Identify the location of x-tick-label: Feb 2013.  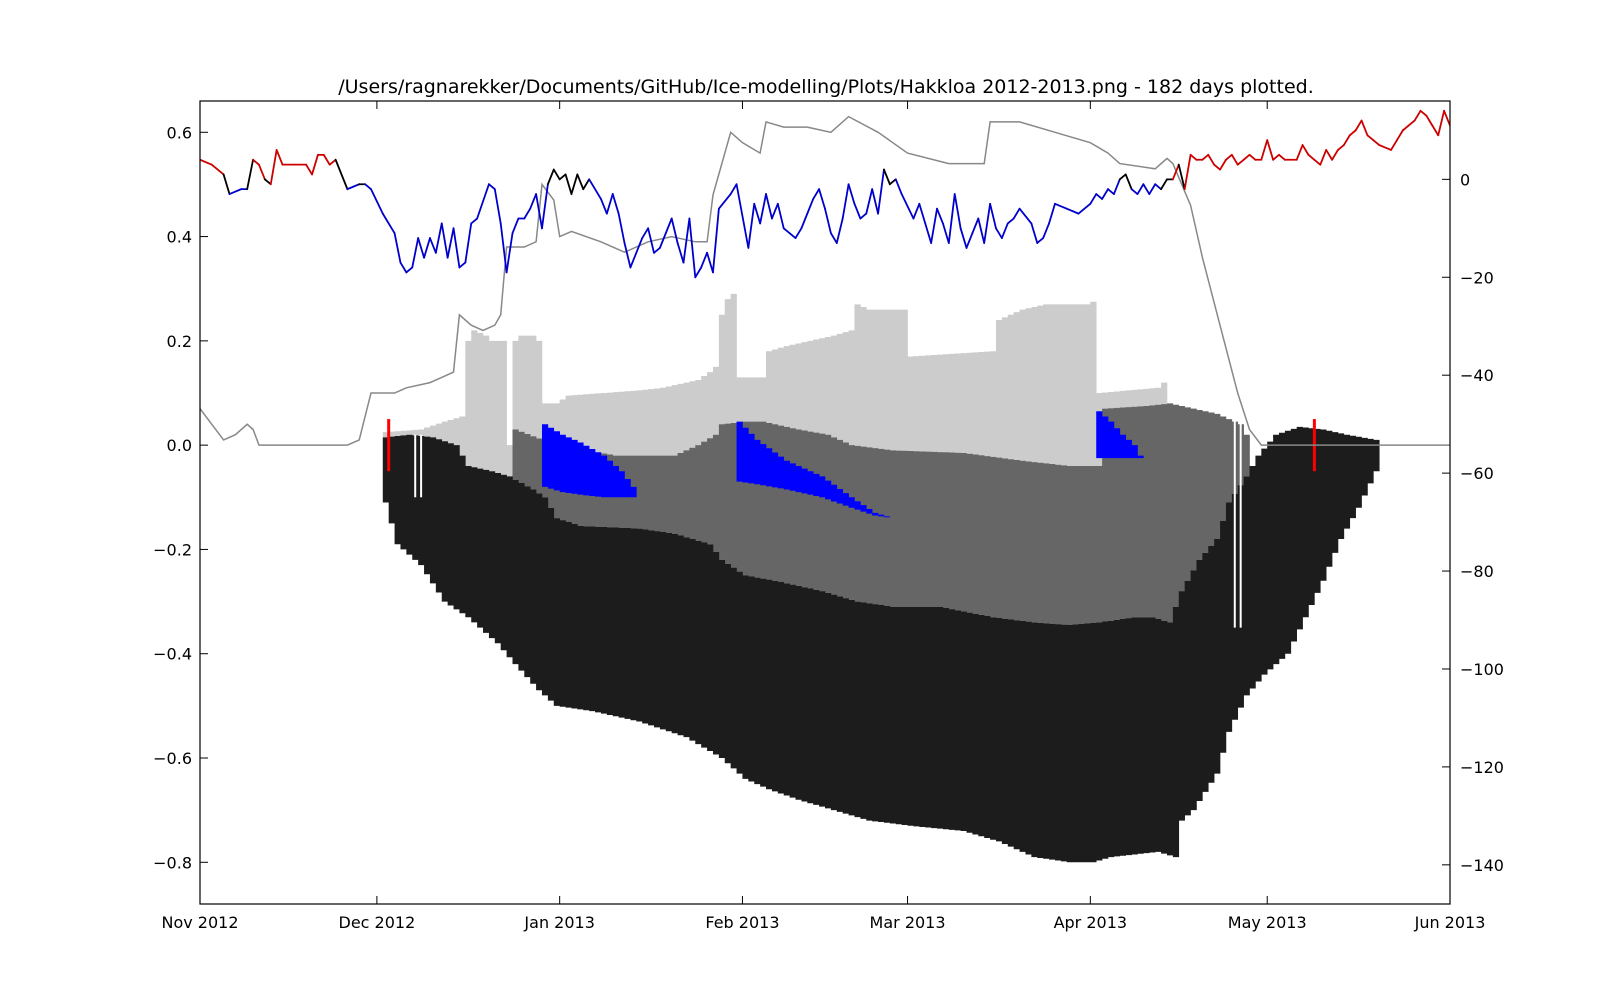
(742, 922).